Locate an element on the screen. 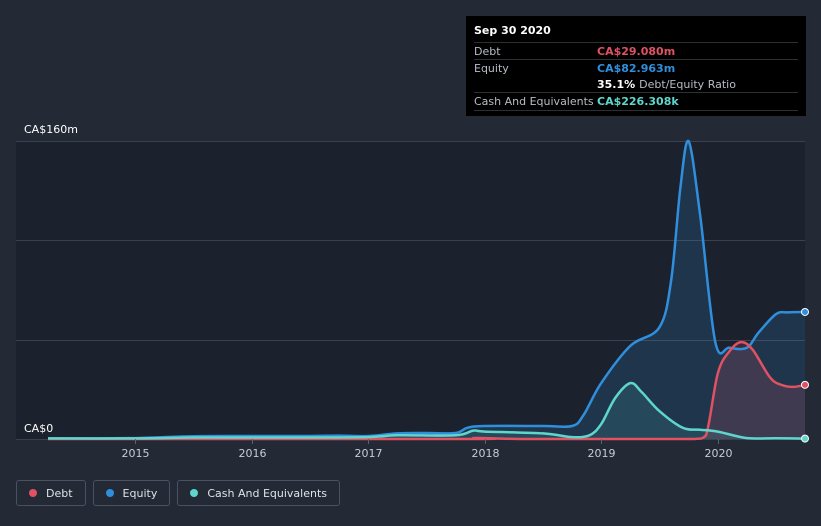 Image resolution: width=821 pixels, height=526 pixels. debt-dot-icon is located at coordinates (33, 493).